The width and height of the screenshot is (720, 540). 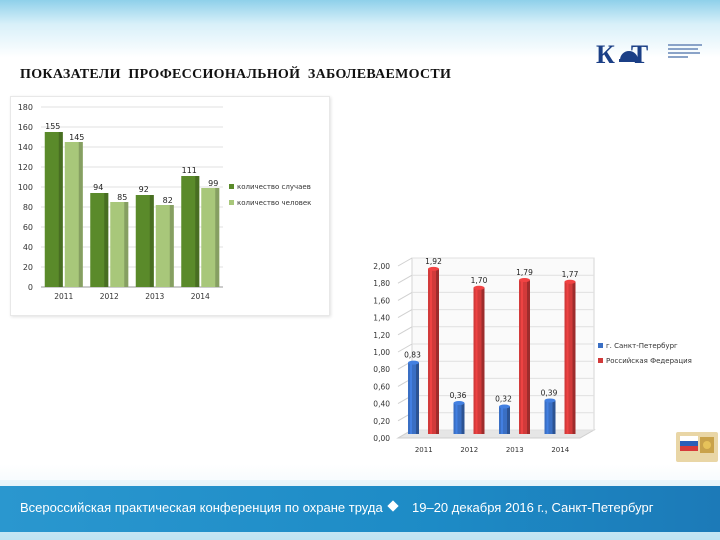 What do you see at coordinates (25, 127) in the screenshot?
I see `y-tick-label: 160` at bounding box center [25, 127].